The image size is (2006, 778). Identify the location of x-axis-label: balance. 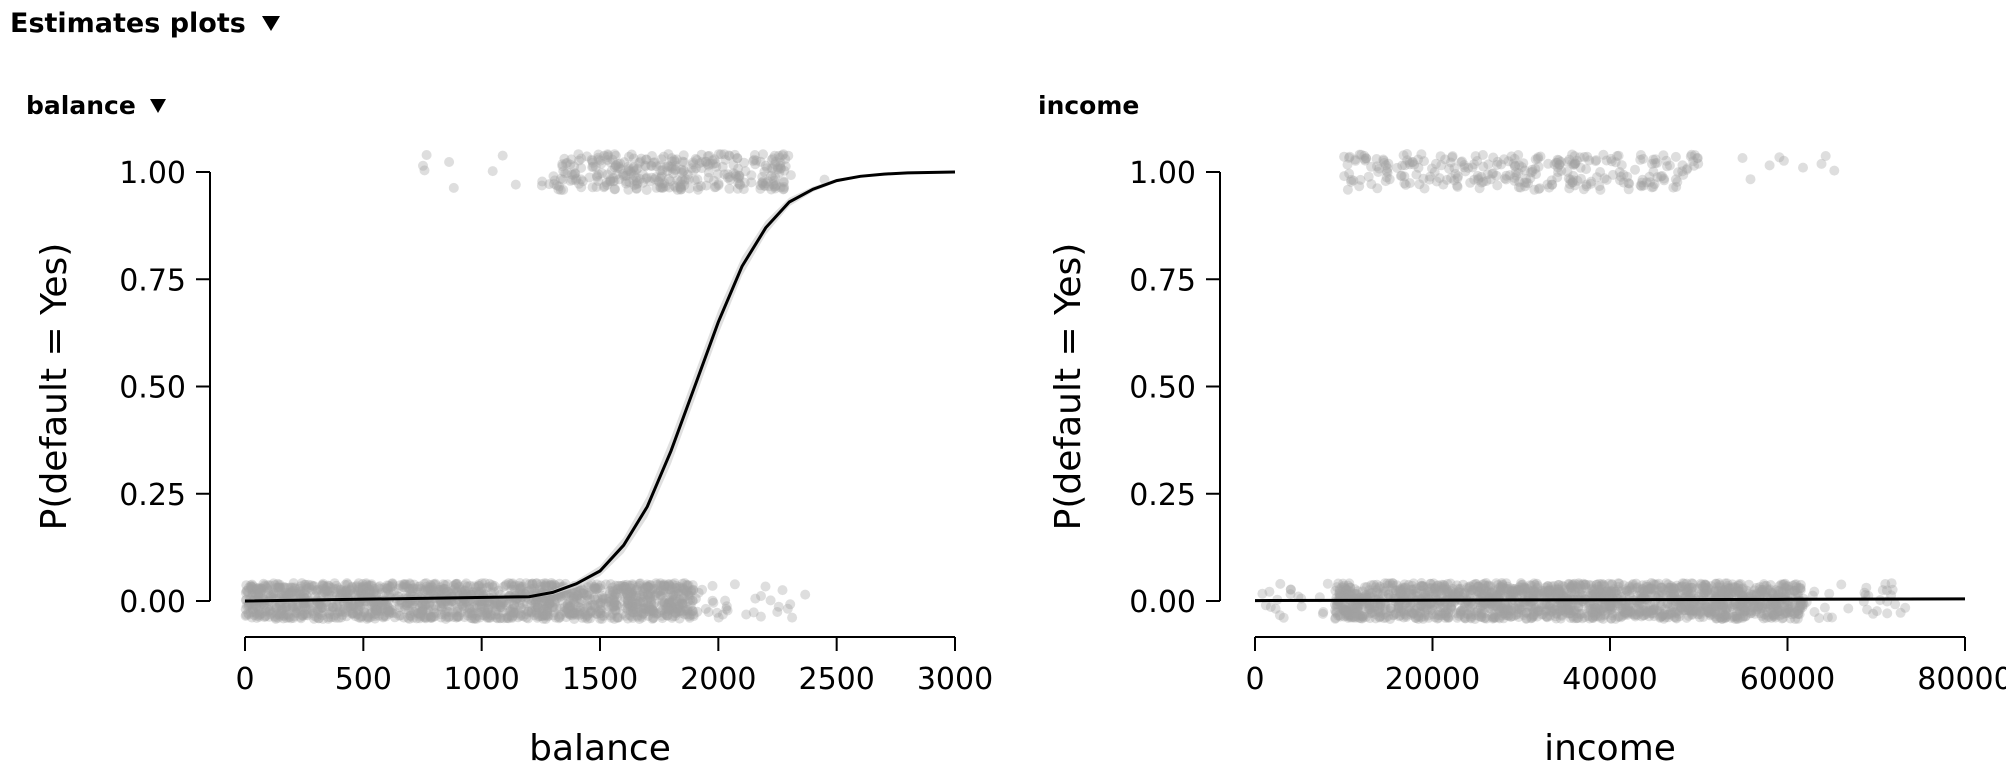
(600, 748).